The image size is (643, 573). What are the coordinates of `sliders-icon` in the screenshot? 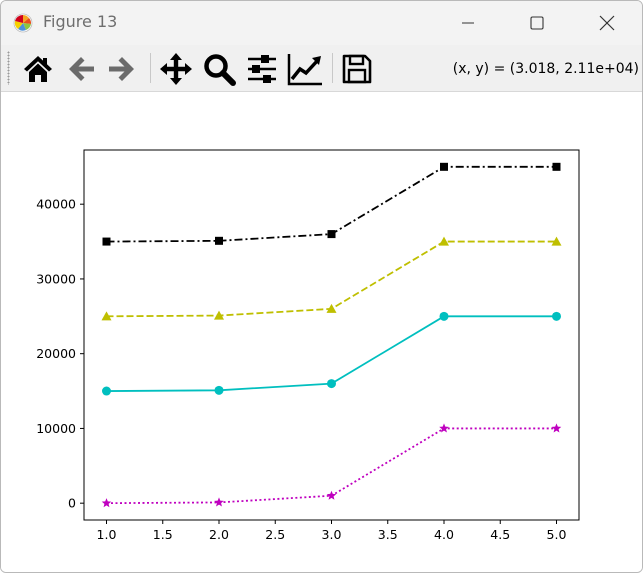 It's located at (262, 69).